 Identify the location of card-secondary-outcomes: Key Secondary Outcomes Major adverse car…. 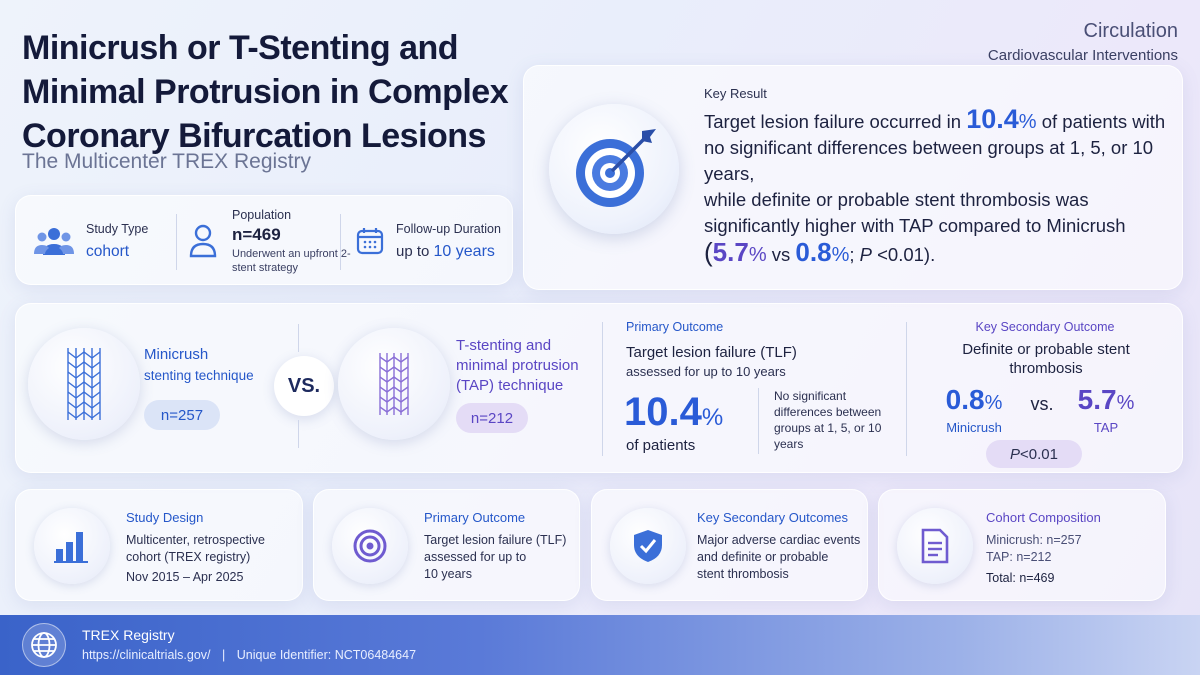
(729, 545).